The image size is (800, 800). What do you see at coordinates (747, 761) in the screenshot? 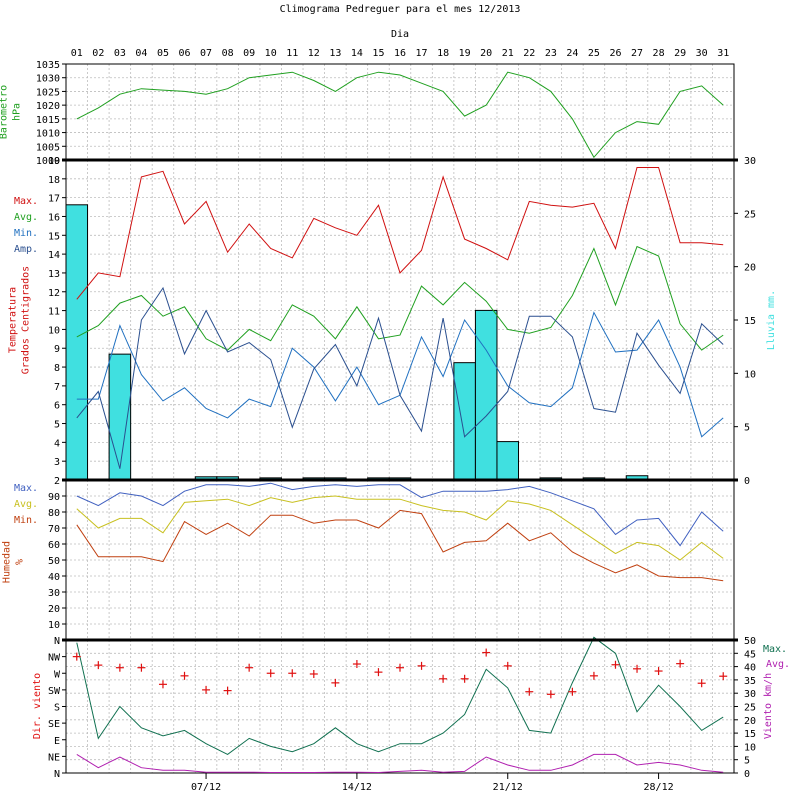
I see `y2-tick-label: 5` at bounding box center [747, 761].